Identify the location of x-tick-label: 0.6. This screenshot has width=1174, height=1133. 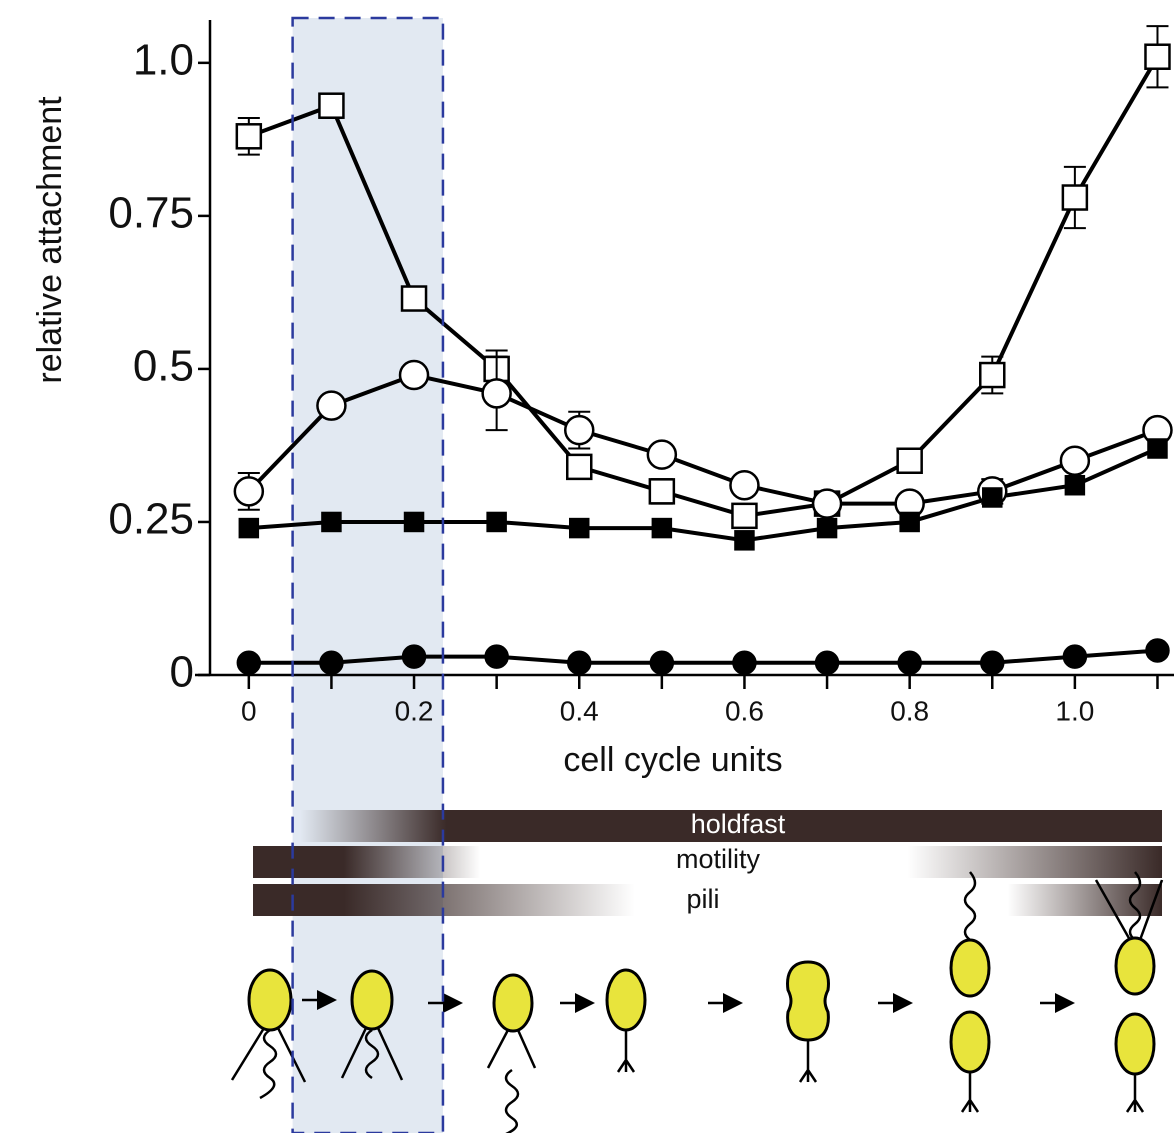
(744, 710).